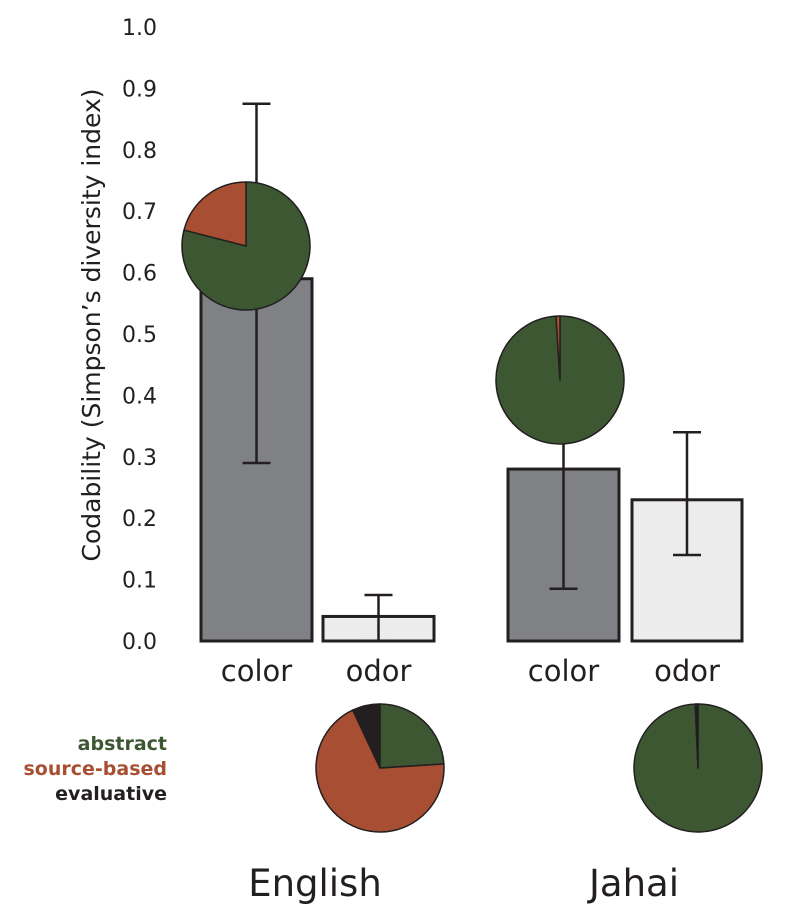 The width and height of the screenshot is (794, 917). Describe the element at coordinates (139, 581) in the screenshot. I see `y-tick-label: 0.1` at that location.